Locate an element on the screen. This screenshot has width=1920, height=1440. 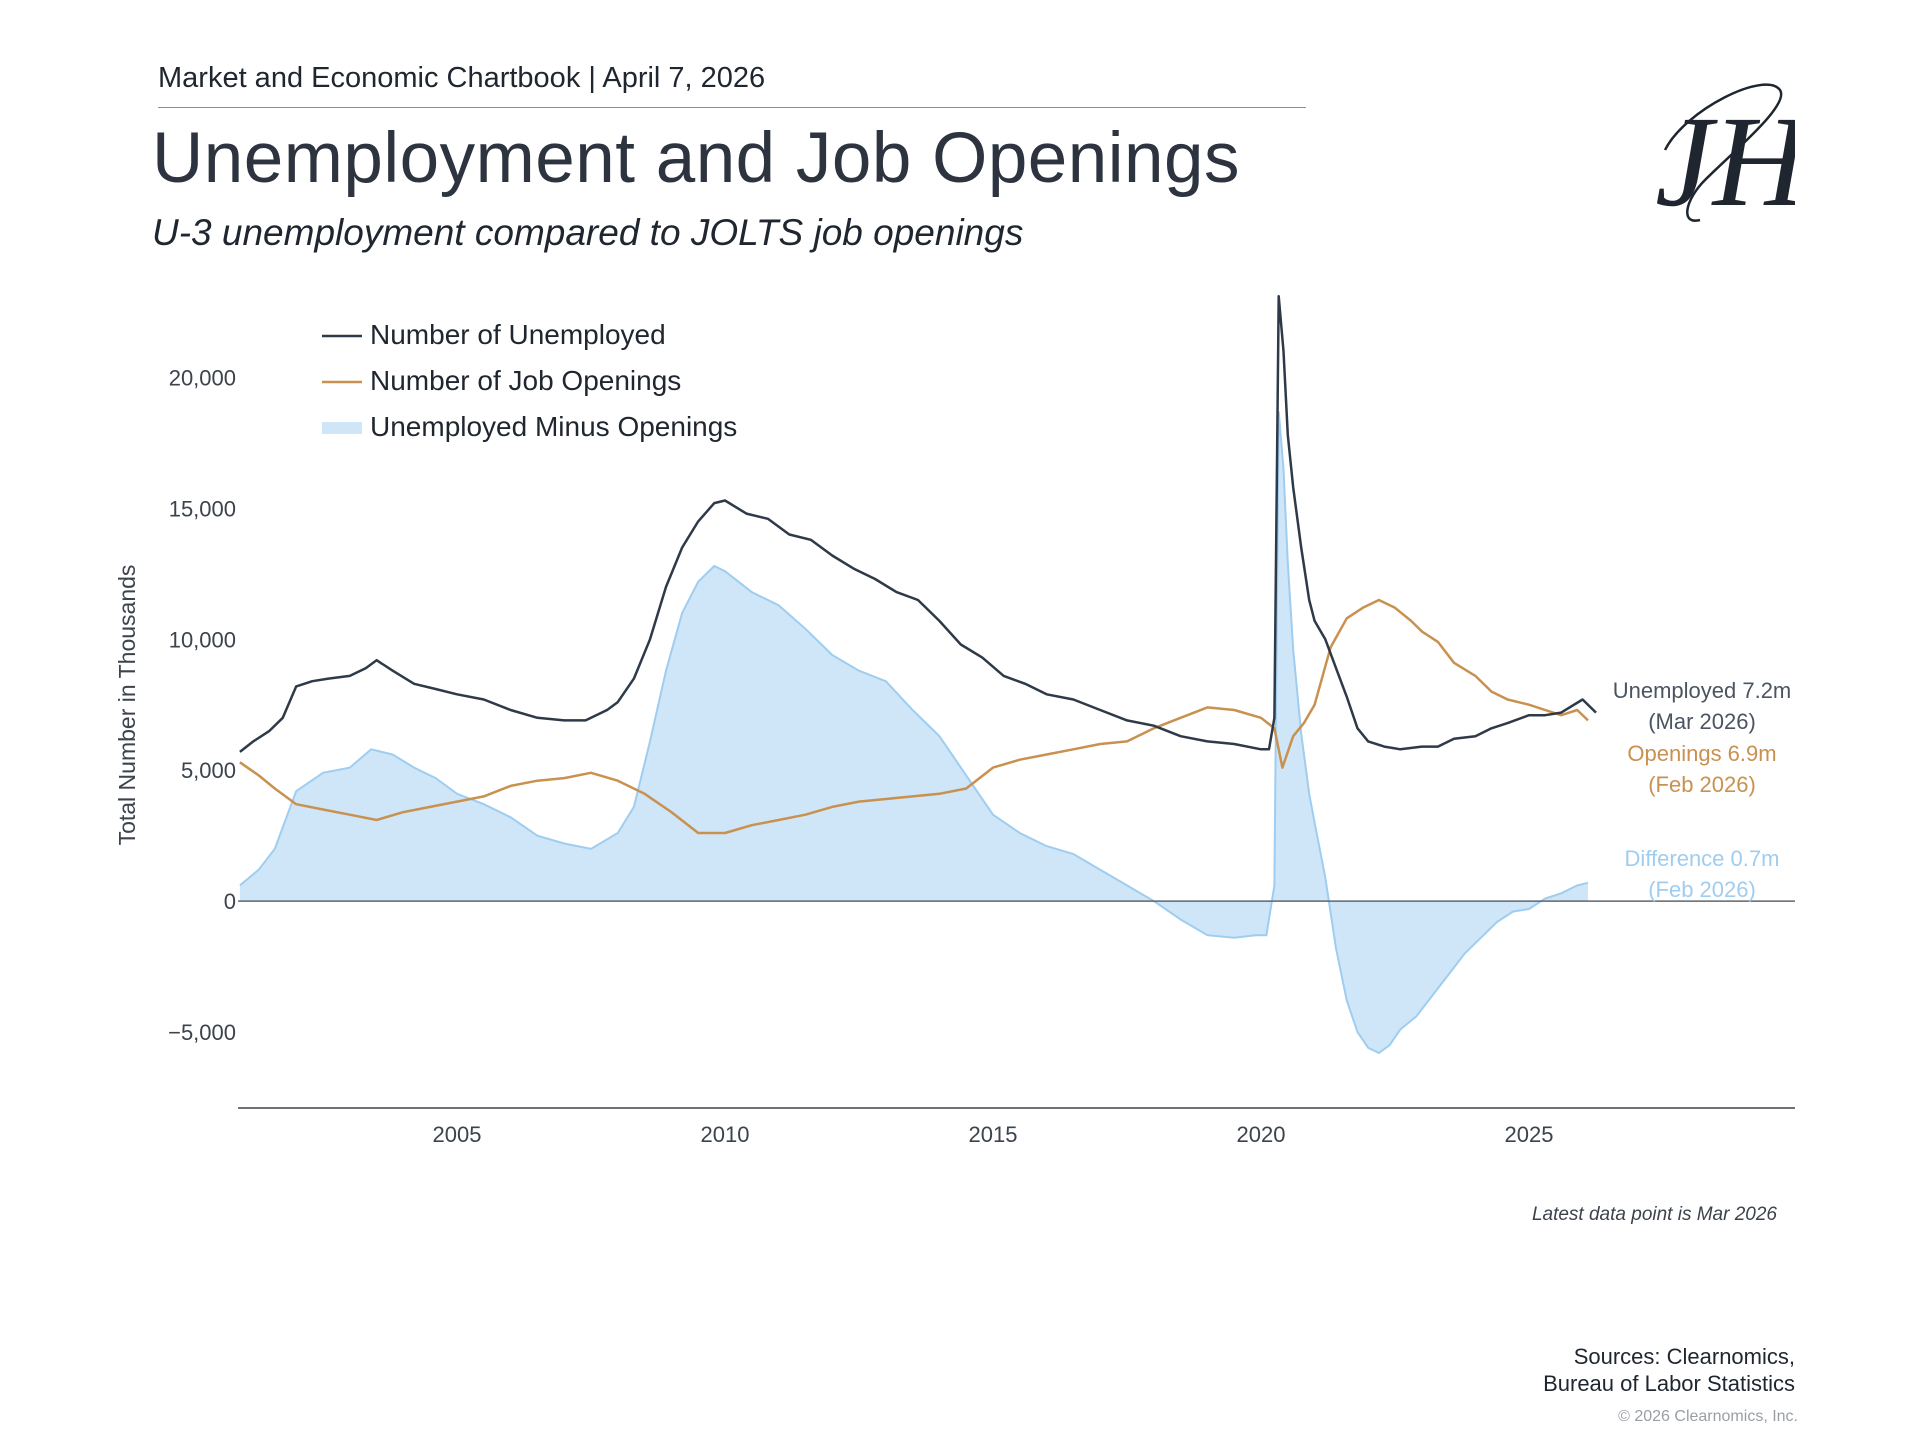
y-tick-label: 15,000 is located at coordinates (202, 508).